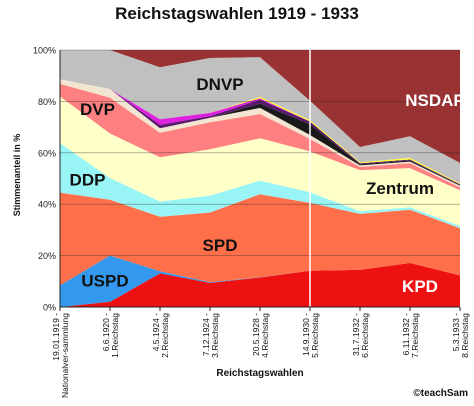 The width and height of the screenshot is (474, 406). Describe the element at coordinates (440, 393) in the screenshot. I see `copyright-text: ©teachSam` at that location.